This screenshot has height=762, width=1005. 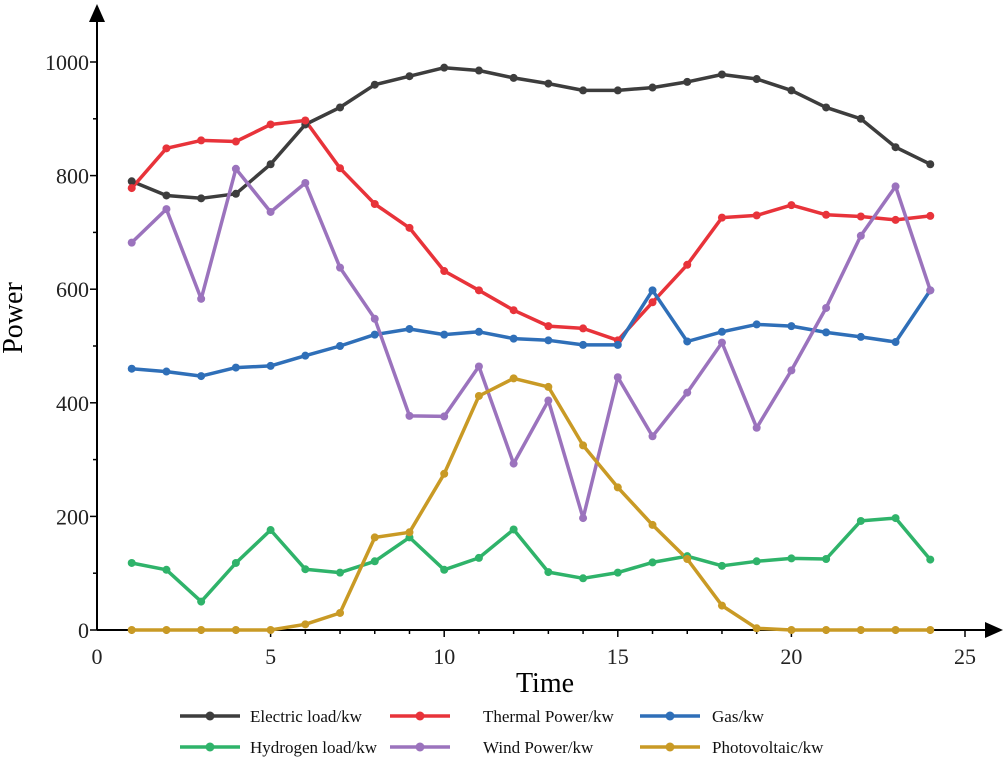 What do you see at coordinates (14, 318) in the screenshot?
I see `y-axis-title: Power` at bounding box center [14, 318].